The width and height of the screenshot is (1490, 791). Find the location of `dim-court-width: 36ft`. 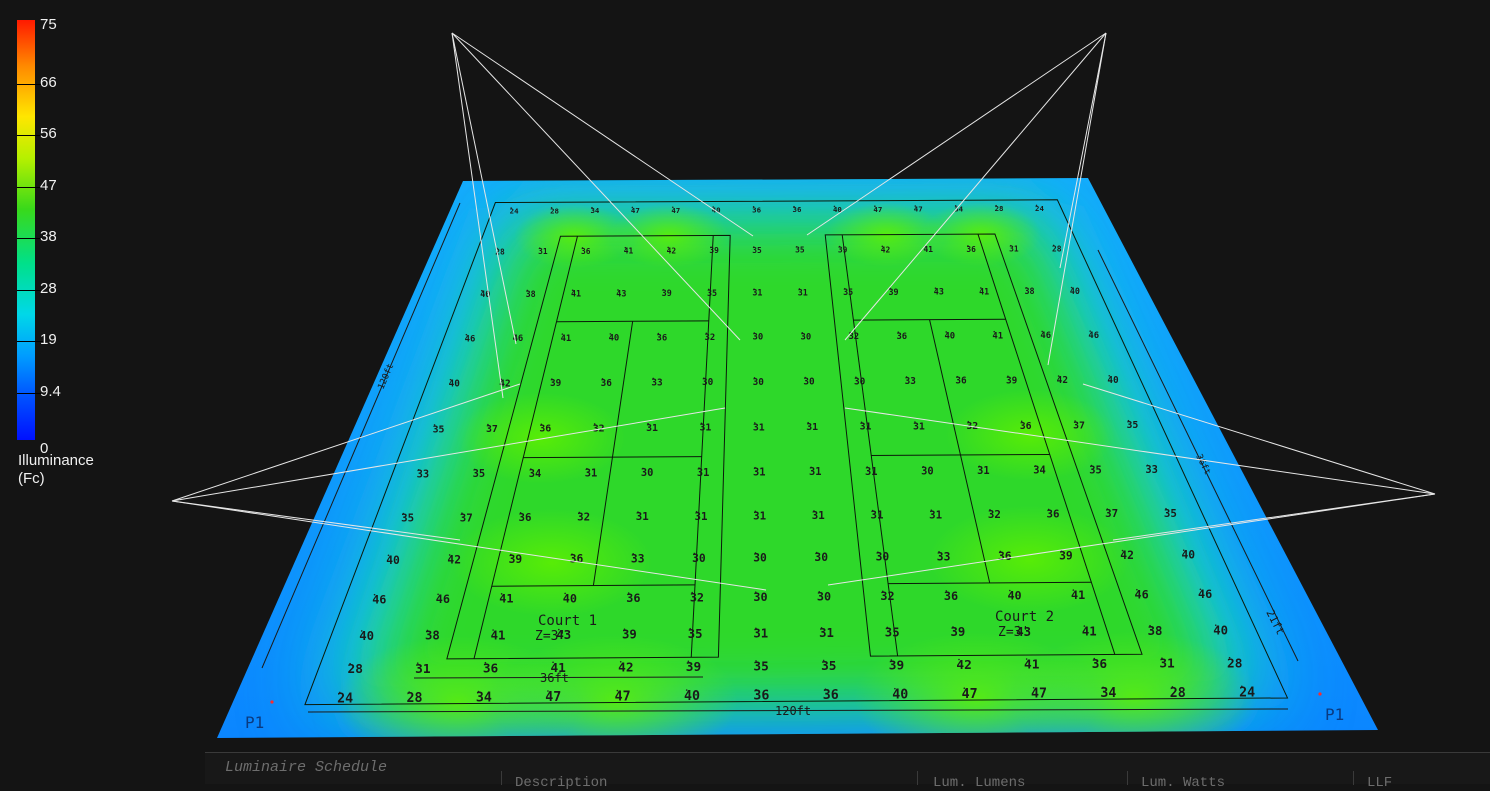

dim-court-width: 36ft is located at coordinates (554, 678).